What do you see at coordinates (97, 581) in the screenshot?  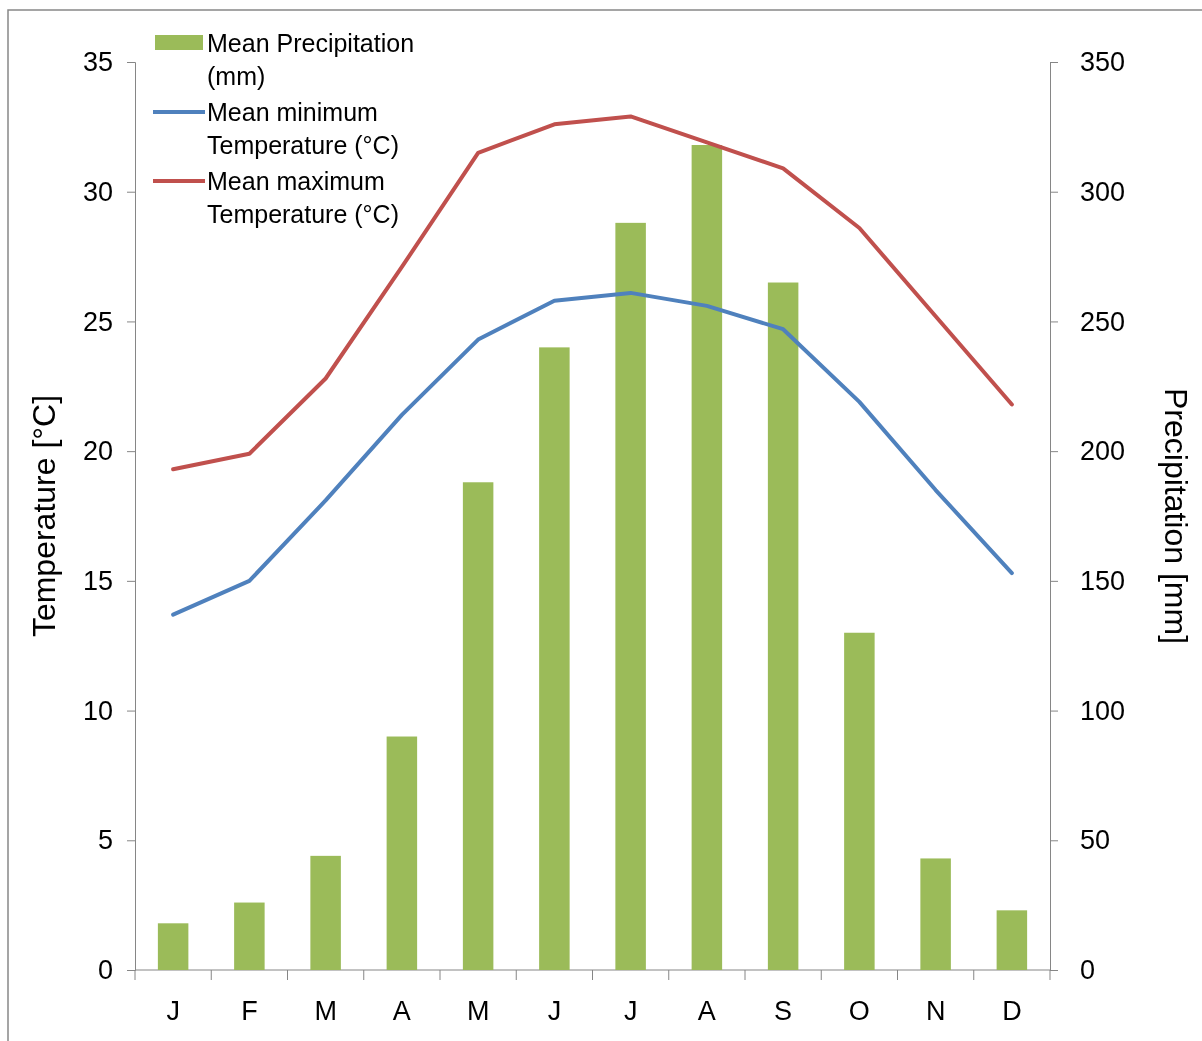 I see `y-tick-label: 15` at bounding box center [97, 581].